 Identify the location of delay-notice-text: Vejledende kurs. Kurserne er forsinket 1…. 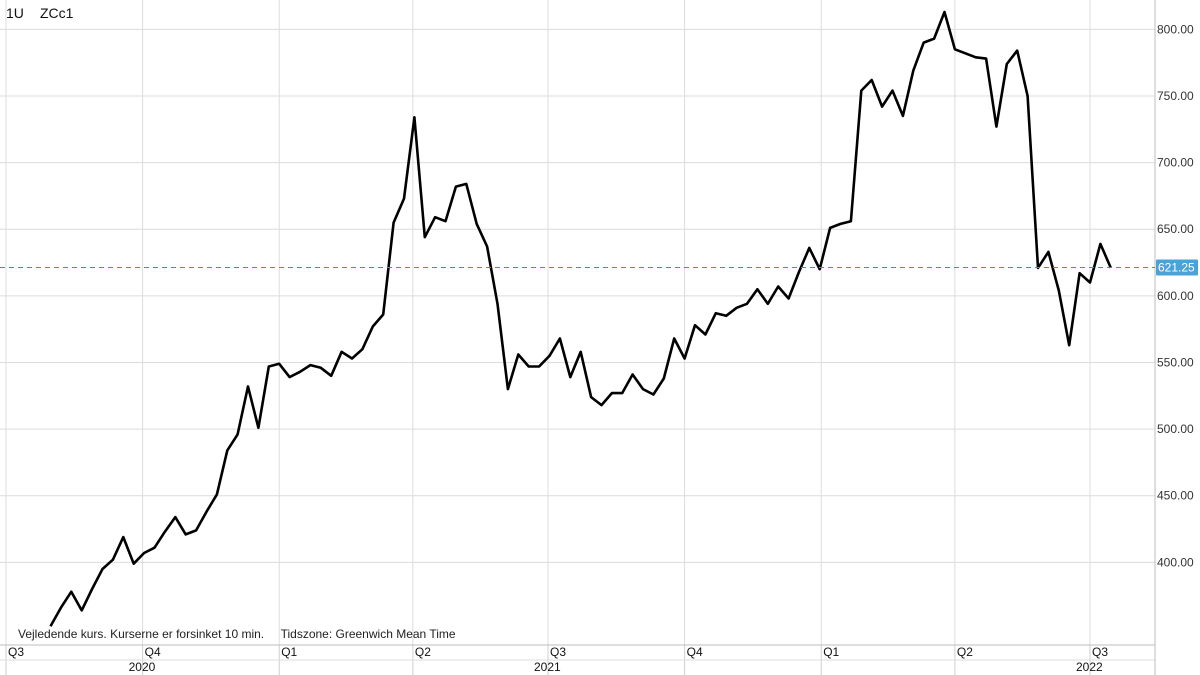
(141, 634).